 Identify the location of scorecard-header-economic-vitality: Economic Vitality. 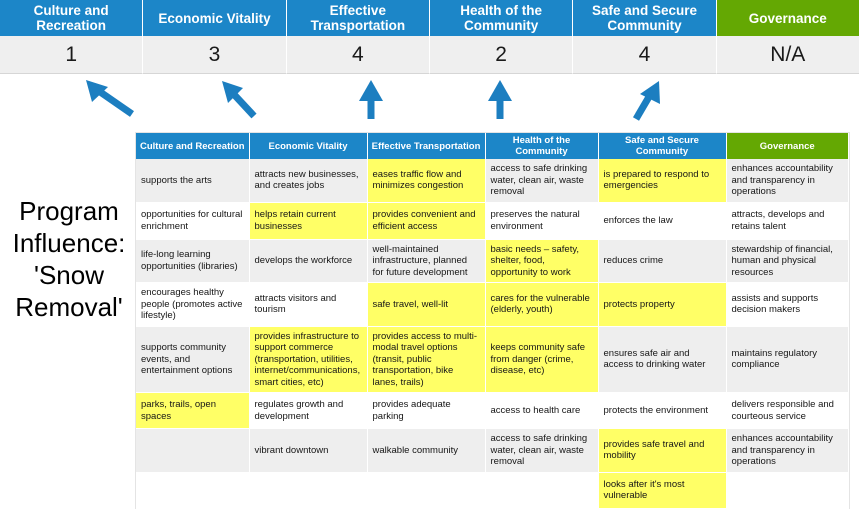
(215, 18).